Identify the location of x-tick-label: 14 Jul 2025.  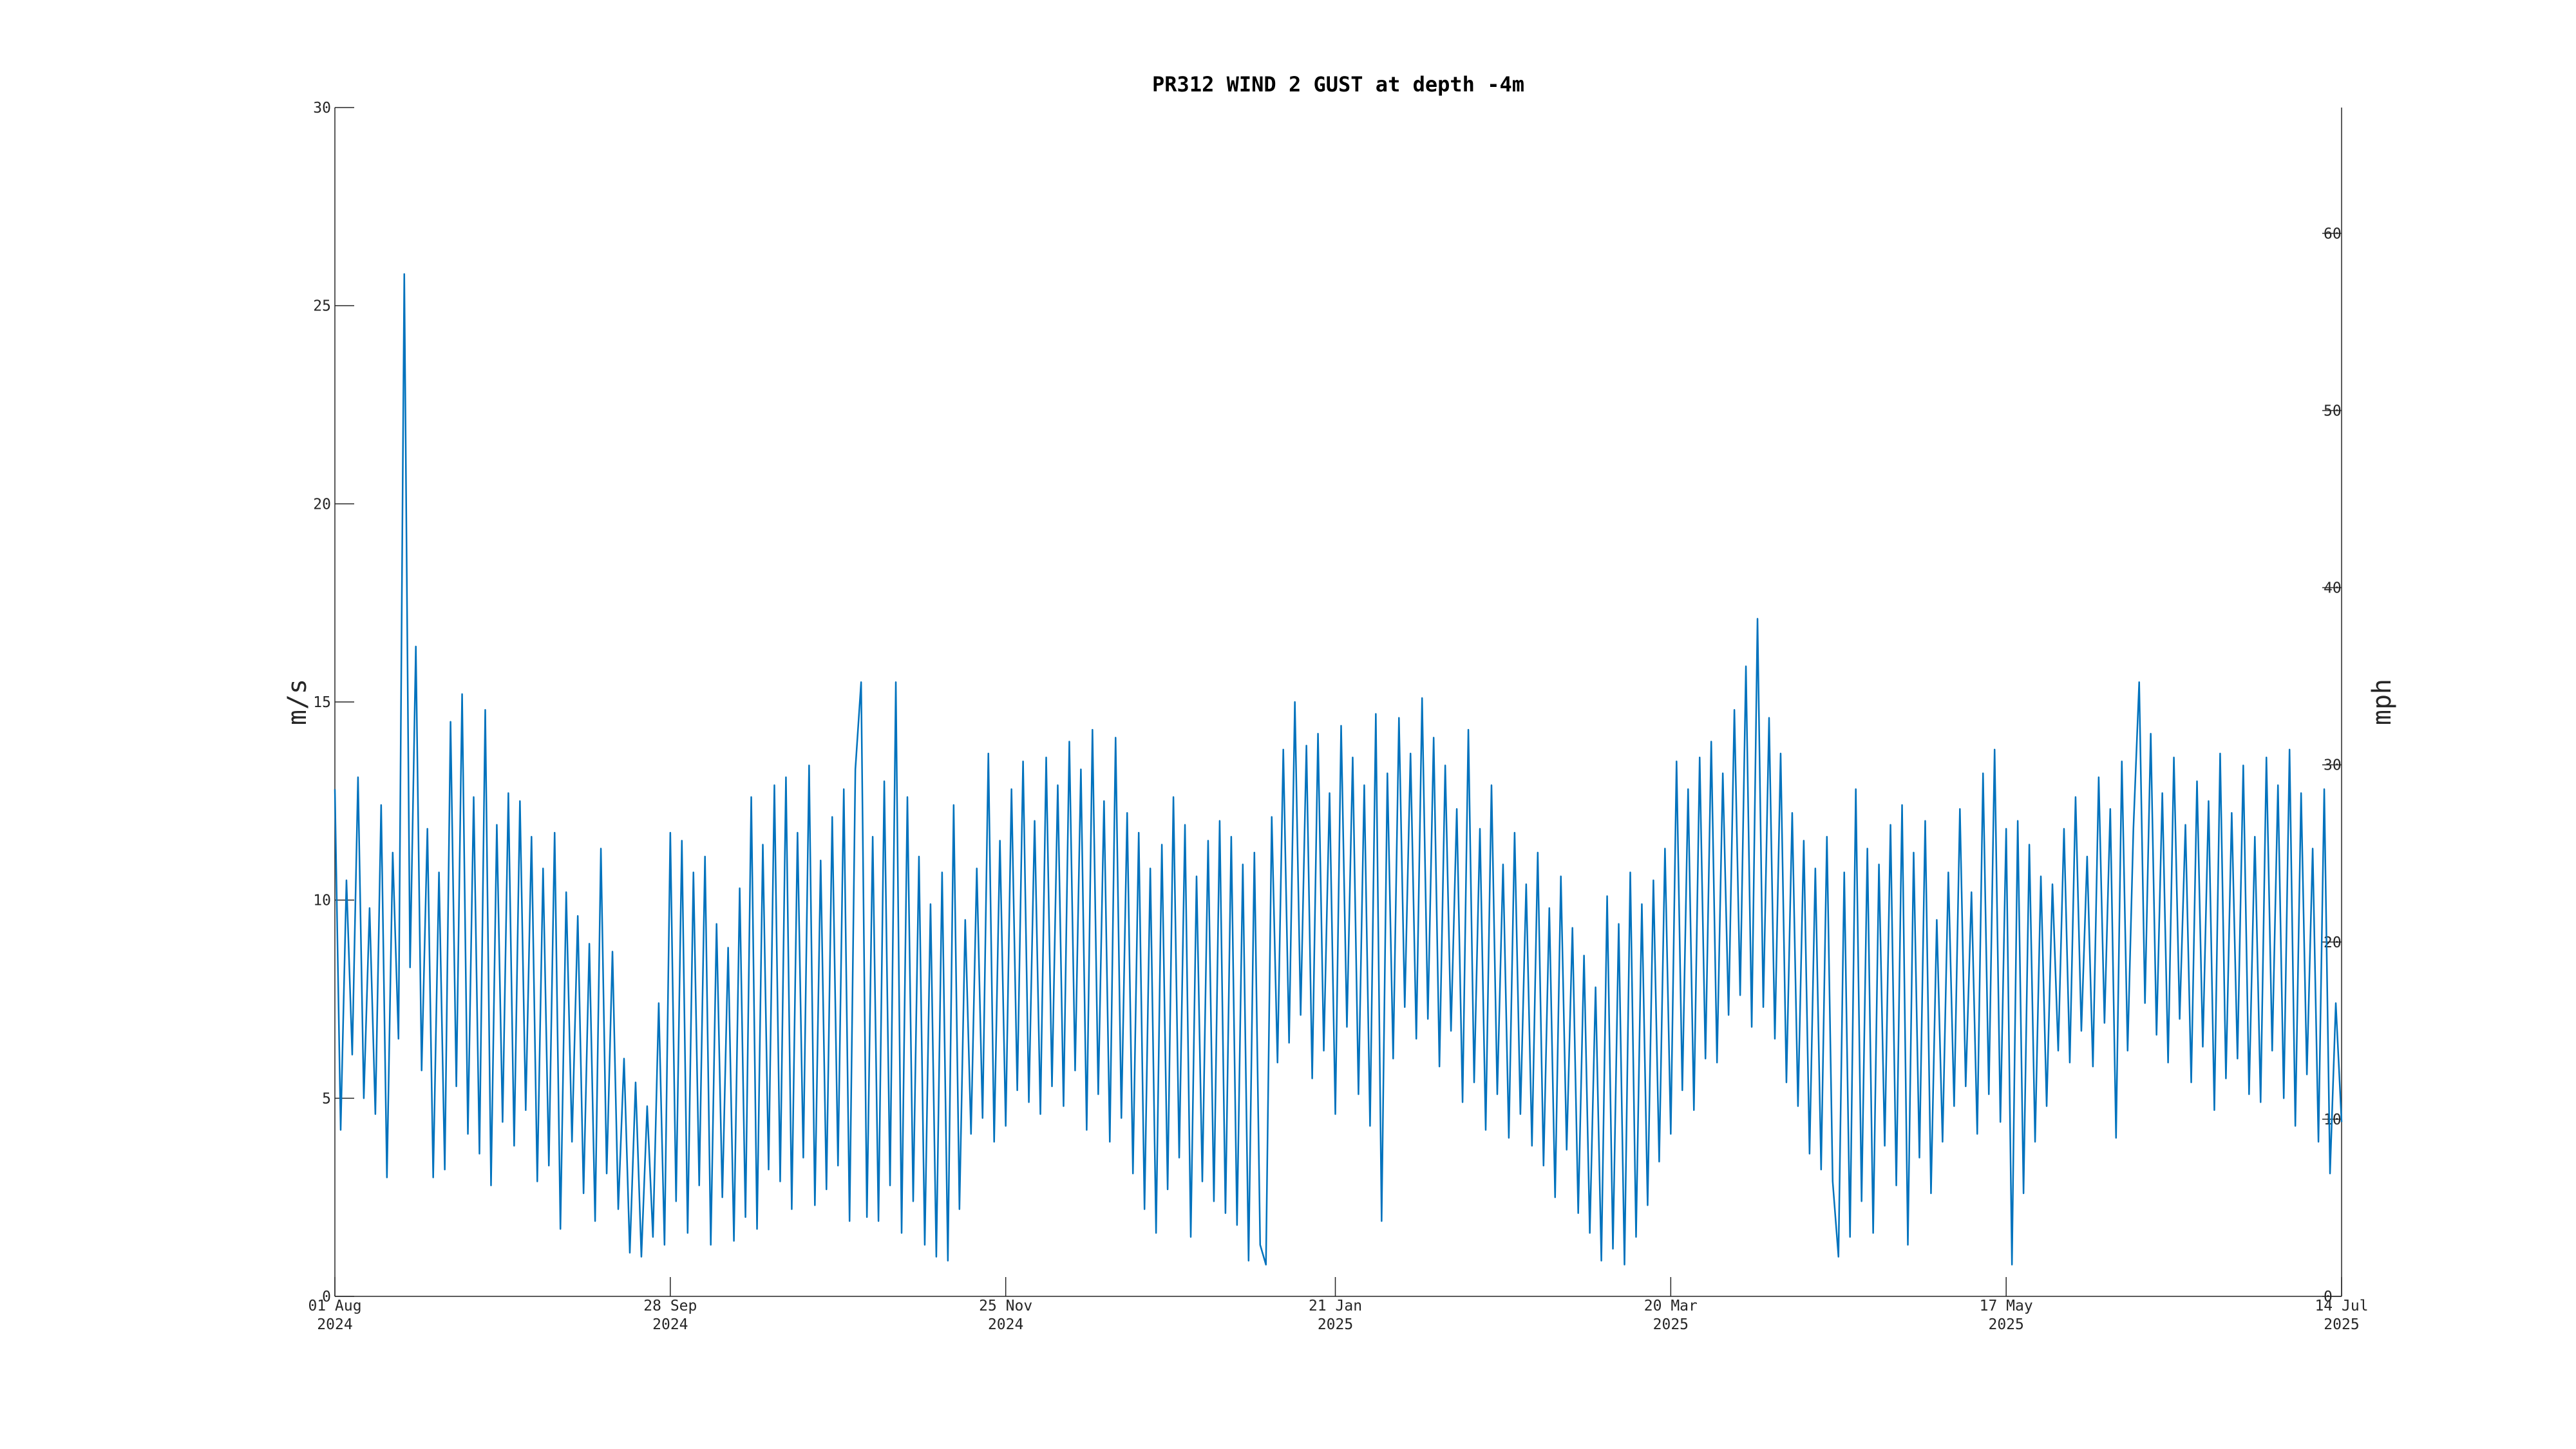
(2341, 1316).